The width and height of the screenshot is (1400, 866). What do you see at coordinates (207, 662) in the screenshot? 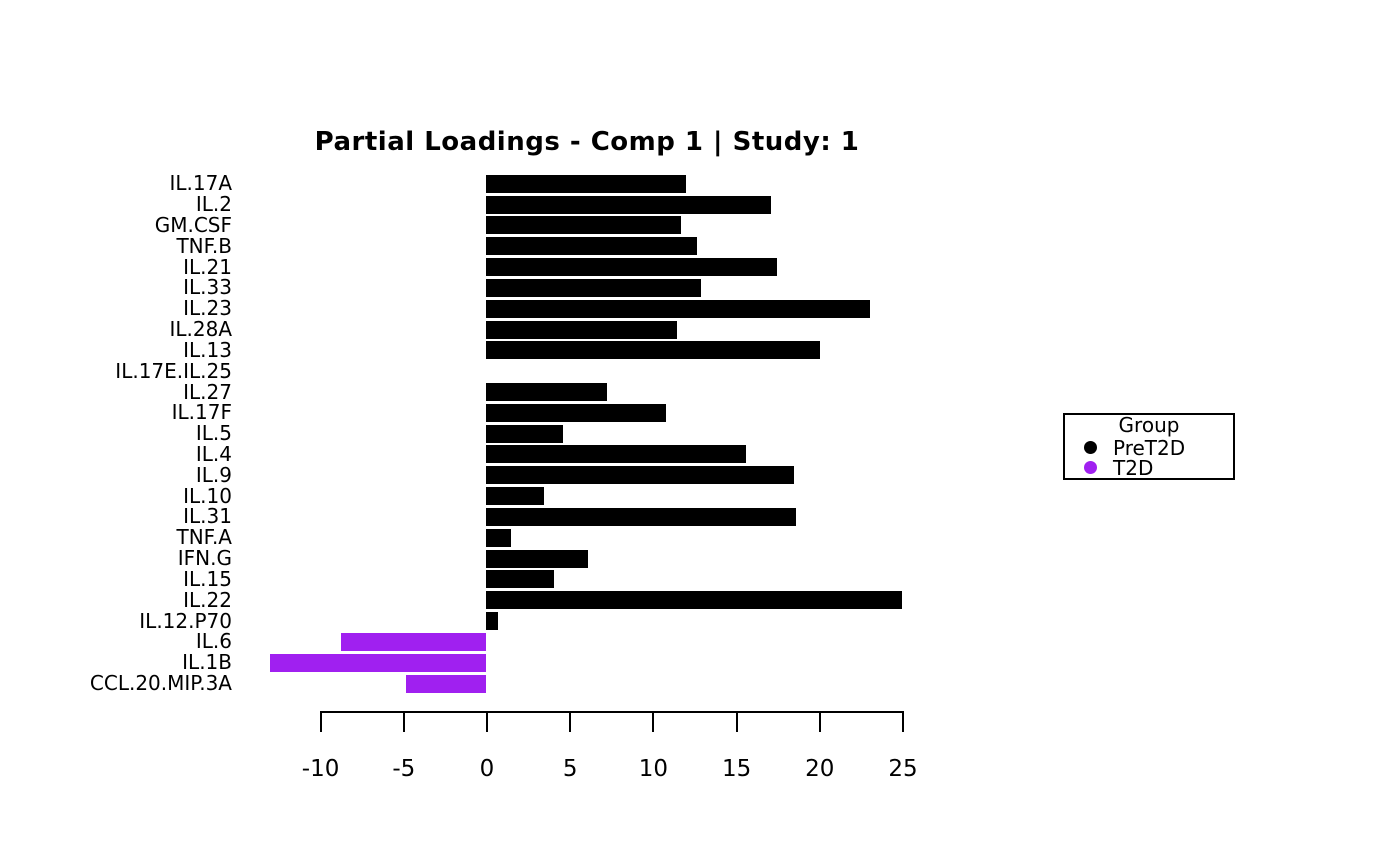
I see `y-axis-label: IL.1B` at bounding box center [207, 662].